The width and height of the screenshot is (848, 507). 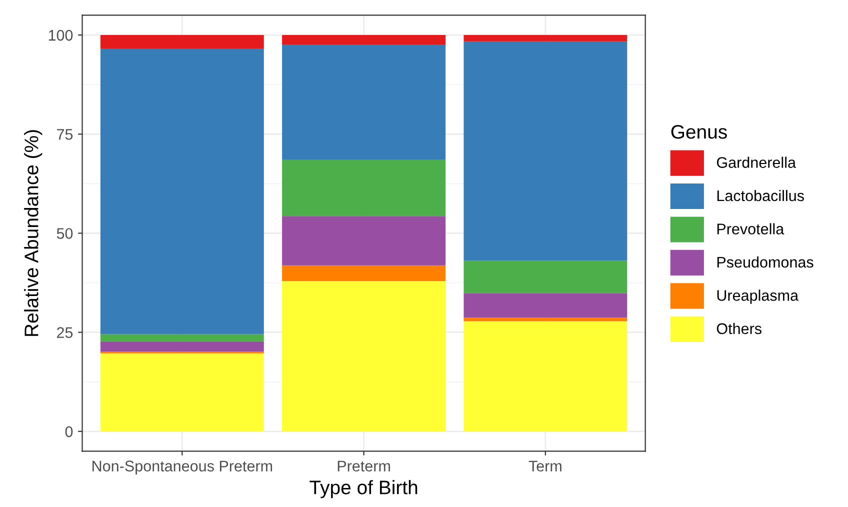 What do you see at coordinates (33, 233) in the screenshot?
I see `y-axis-title: Relative Abundance (%)` at bounding box center [33, 233].